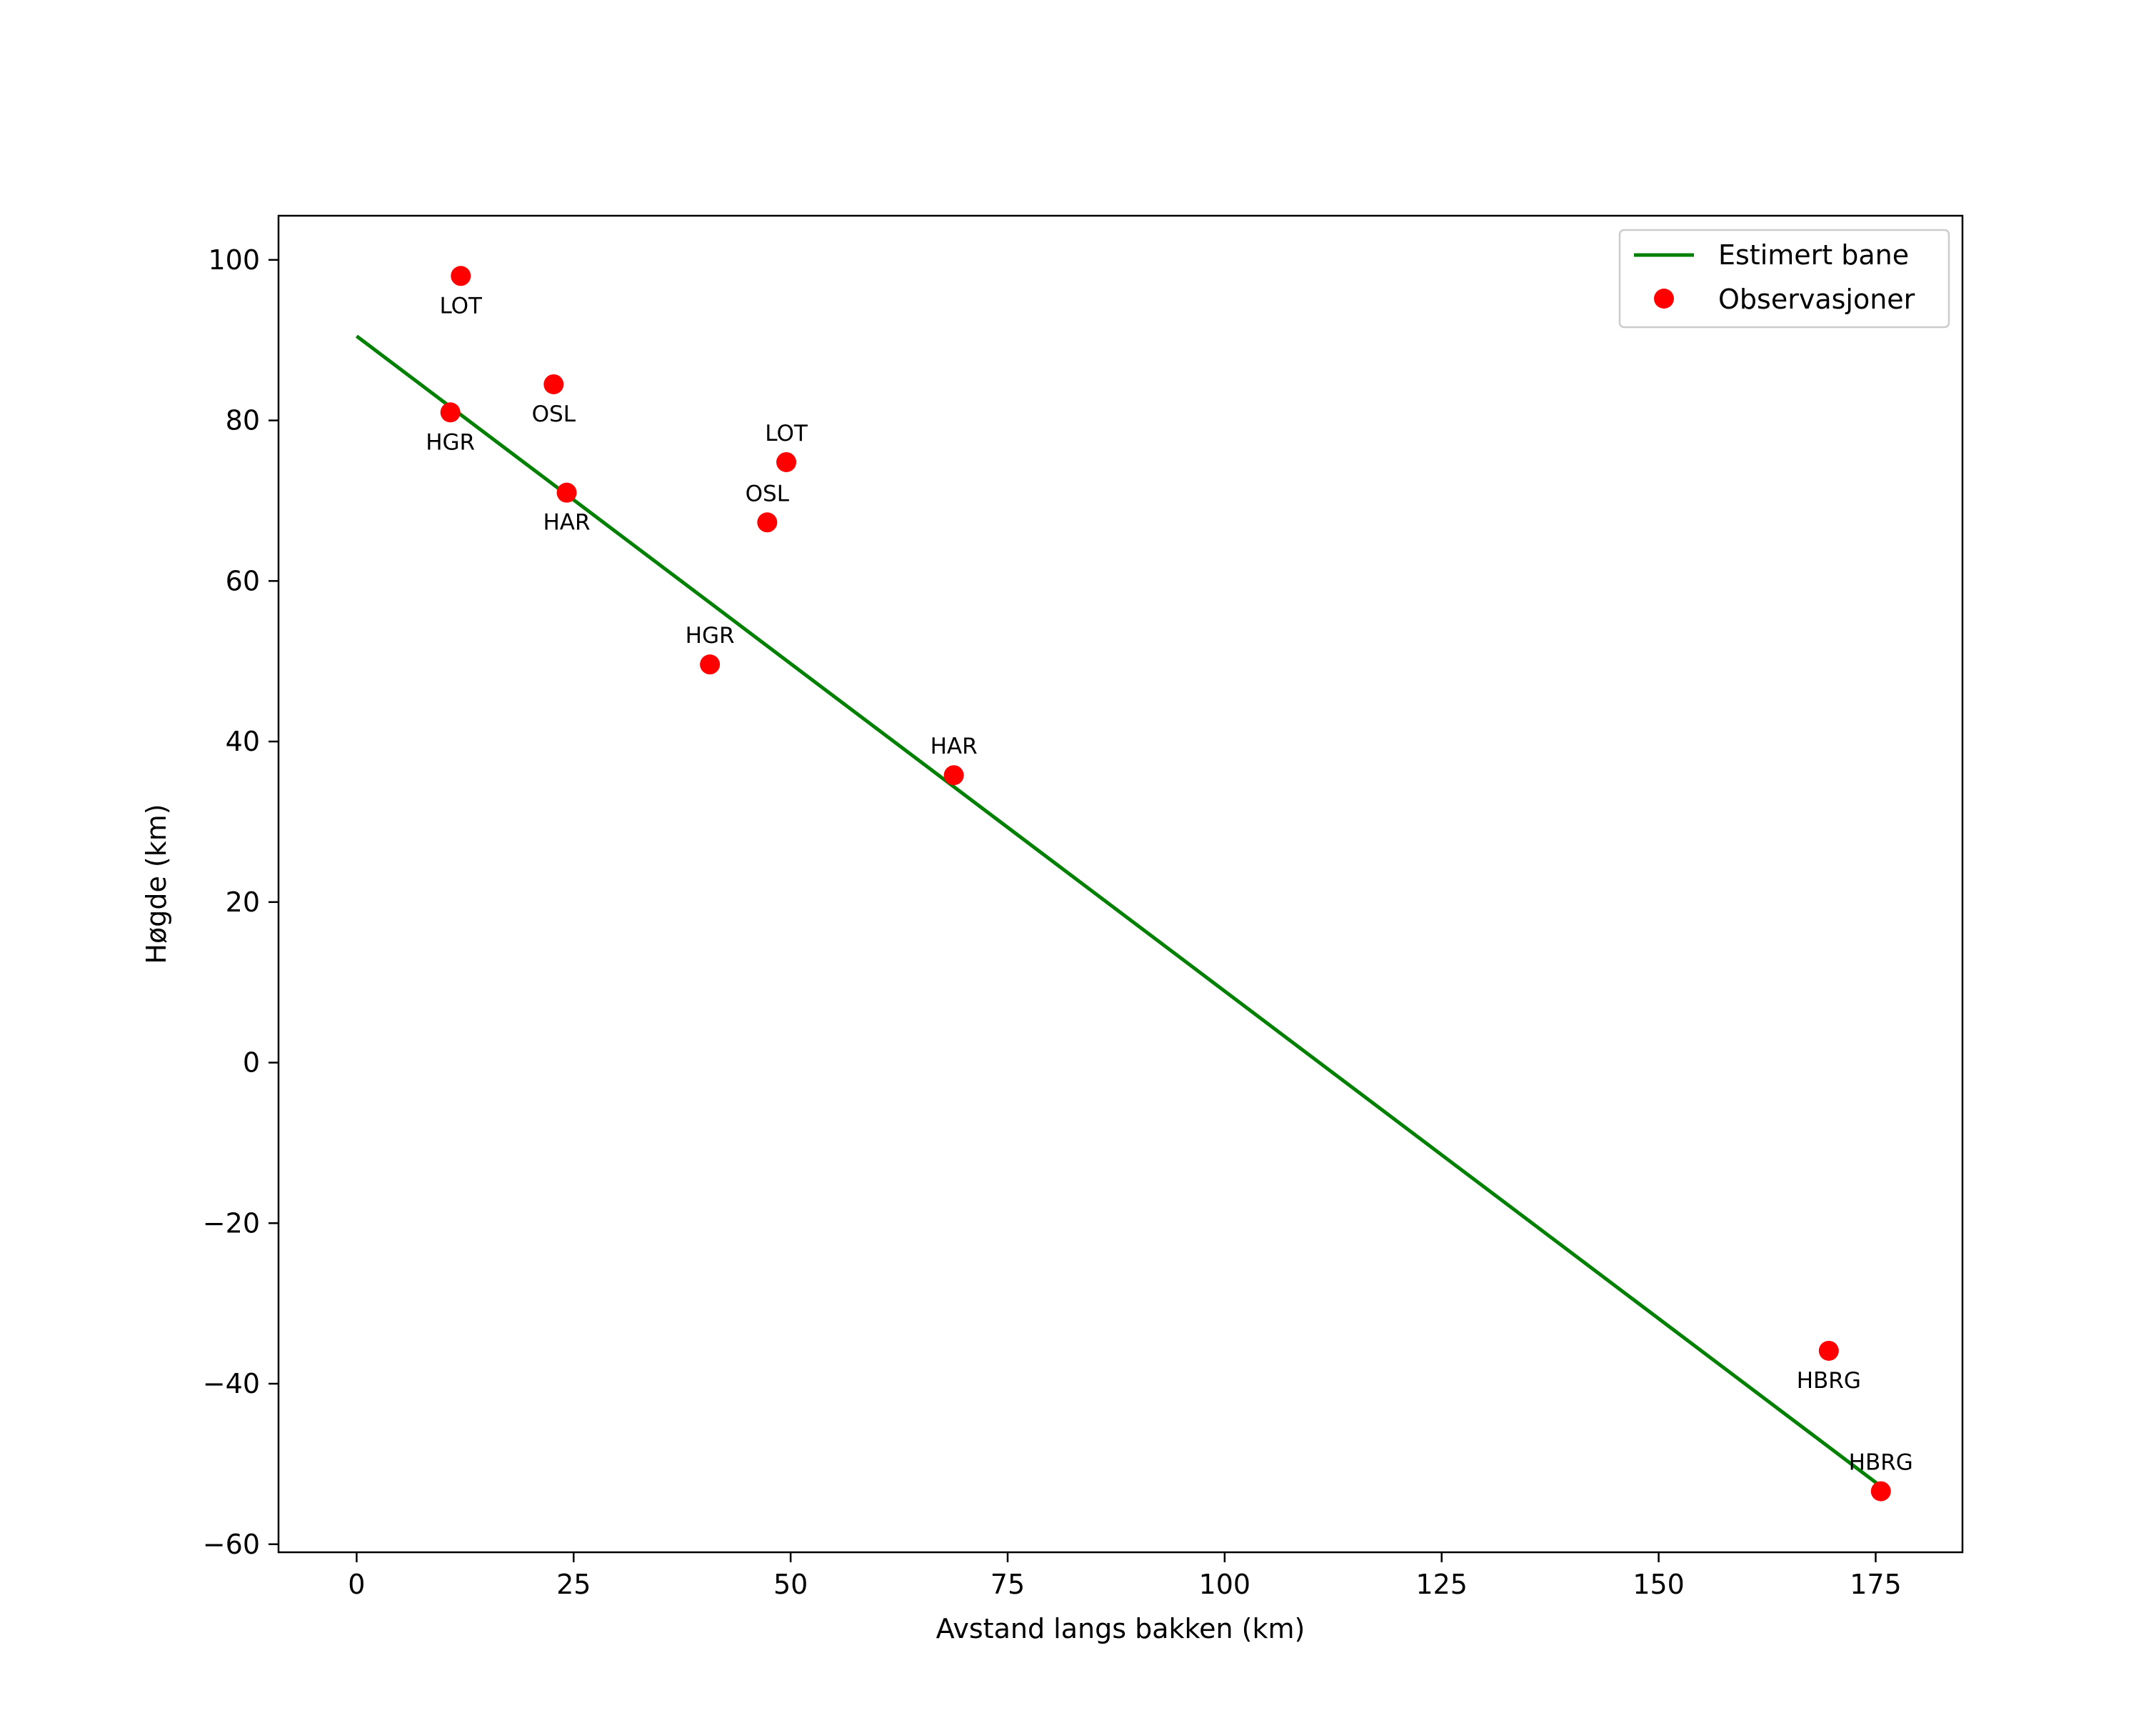 The image size is (2156, 1728). I want to click on x-tick-label: 25, so click(574, 1585).